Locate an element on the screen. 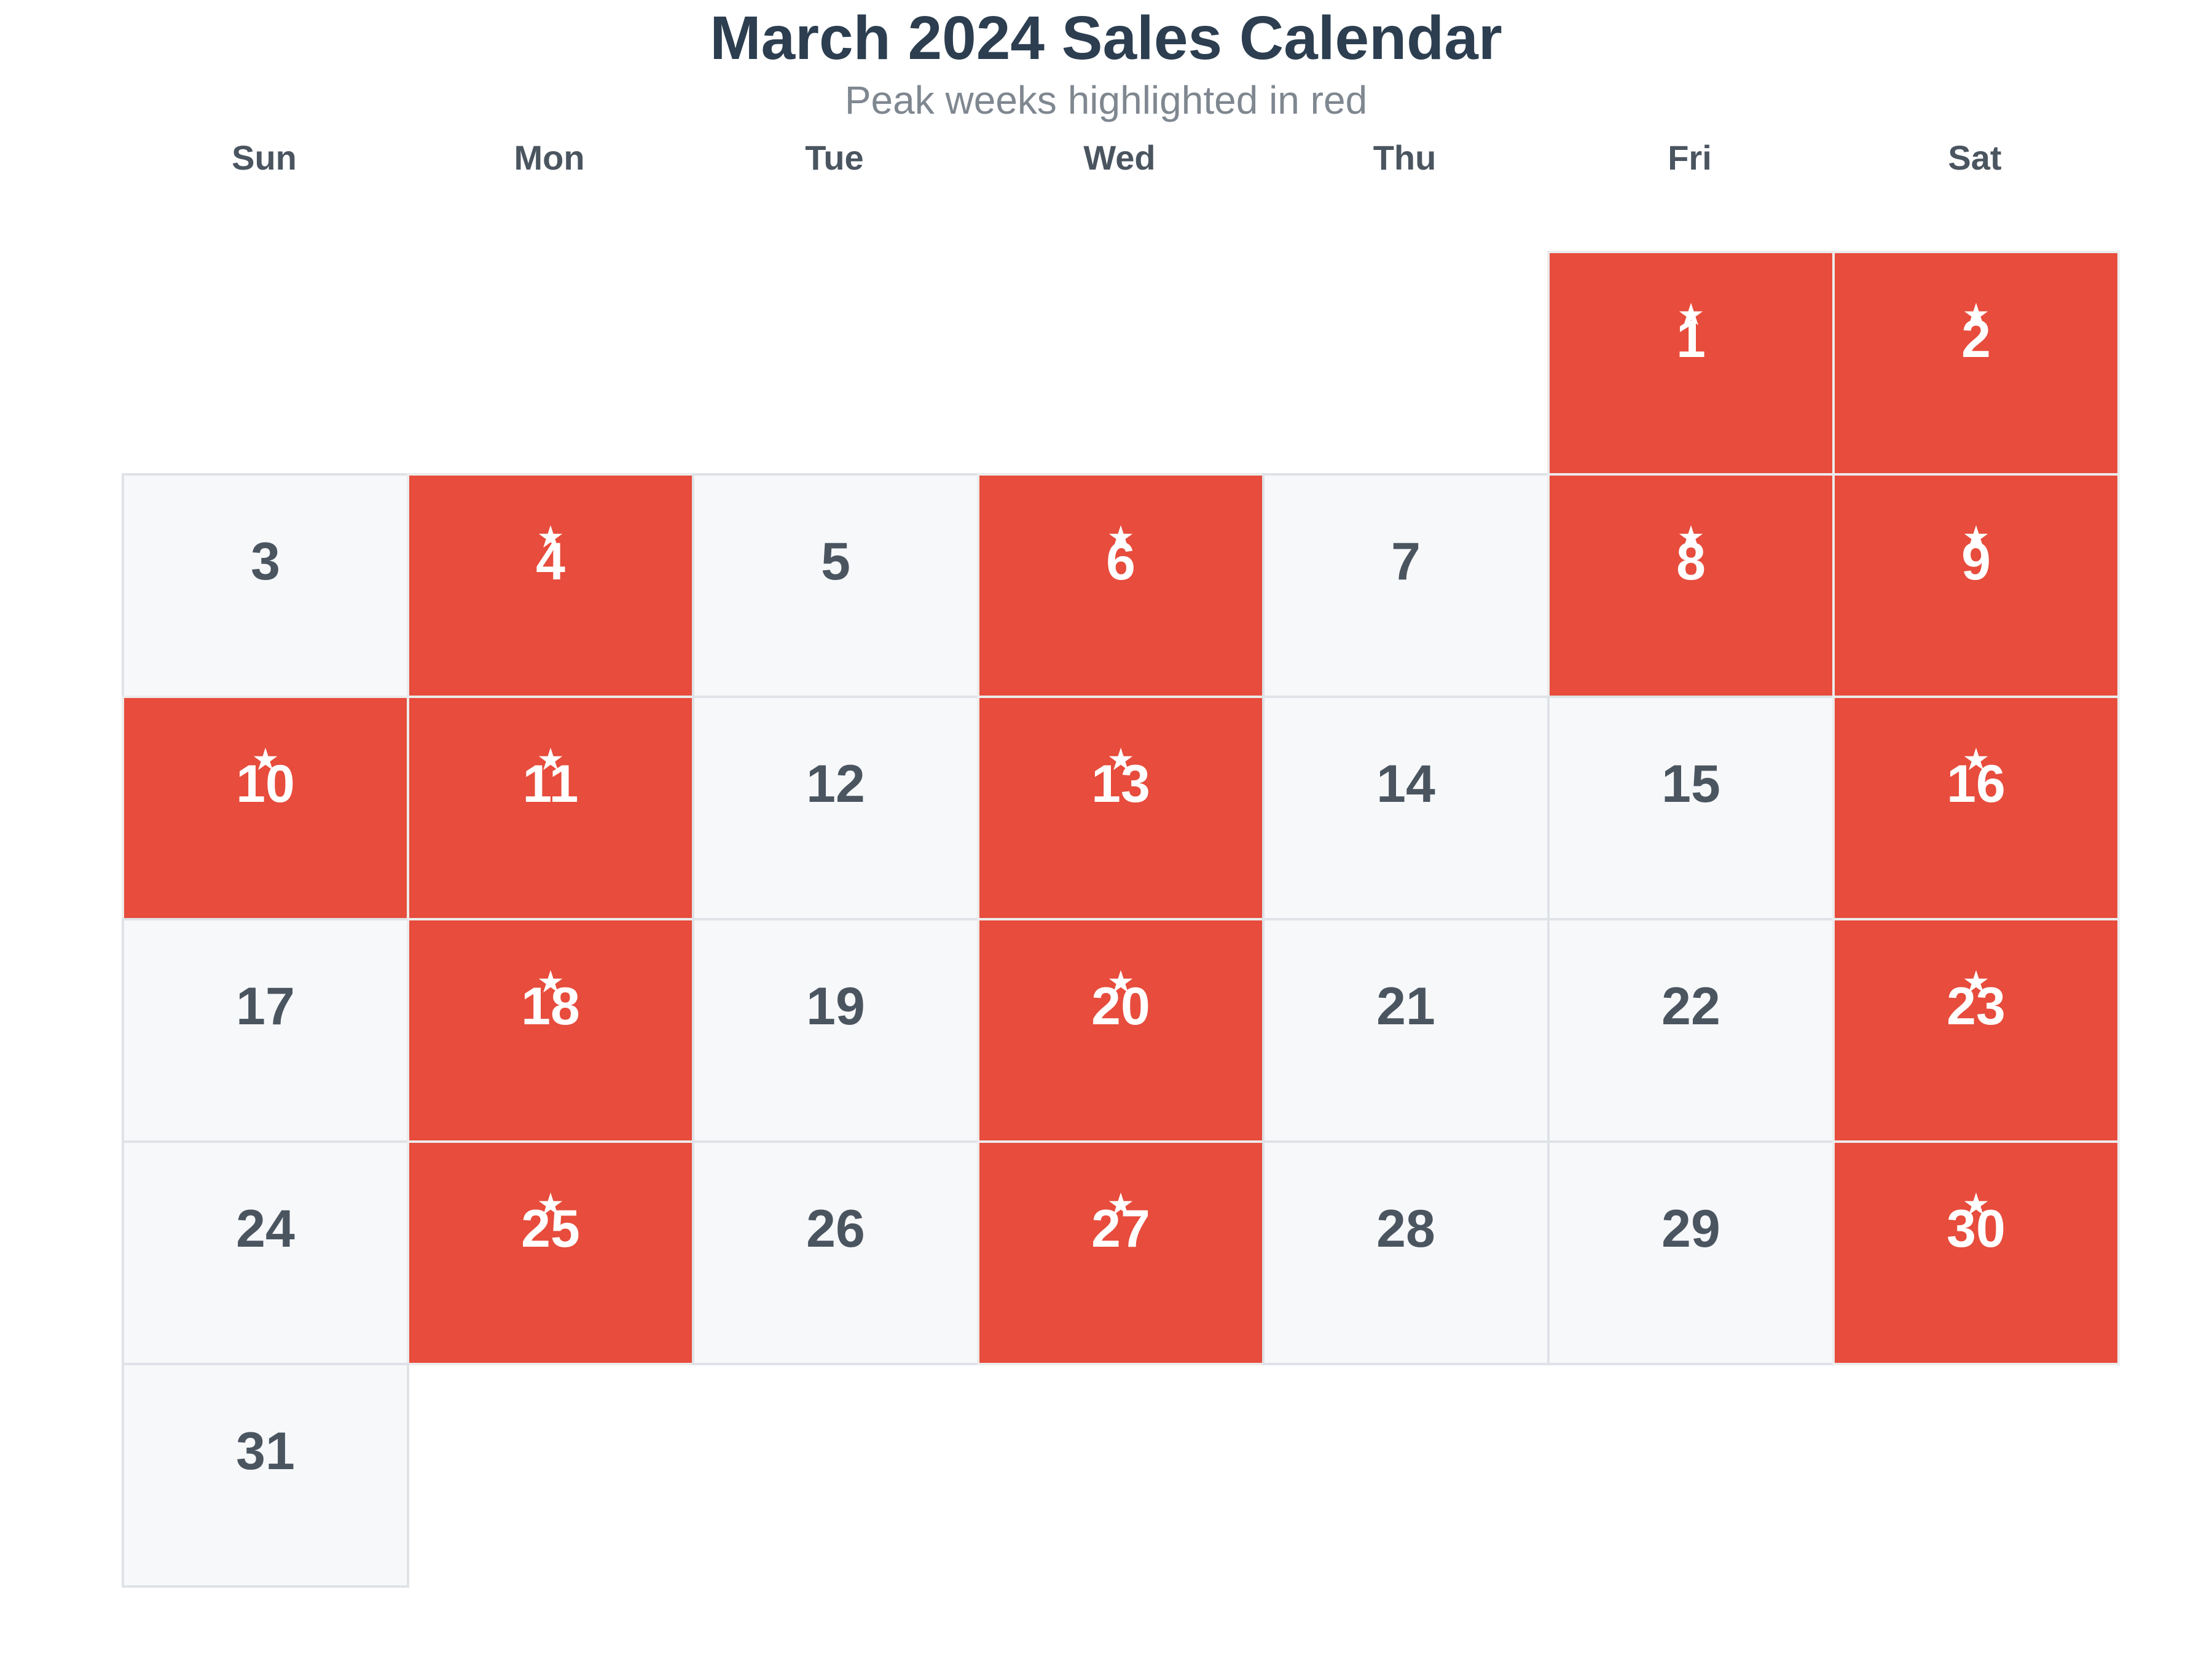  day-number: 28 is located at coordinates (1405, 1228).